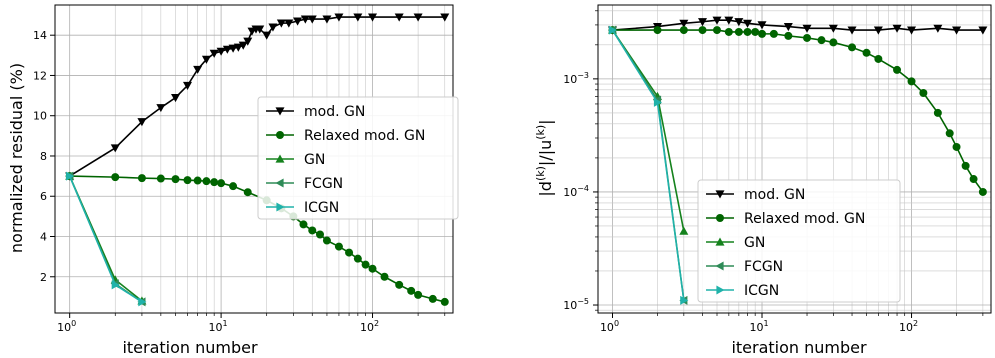  Describe the element at coordinates (43, 156) in the screenshot. I see `left-y-tick-label: 8` at that location.